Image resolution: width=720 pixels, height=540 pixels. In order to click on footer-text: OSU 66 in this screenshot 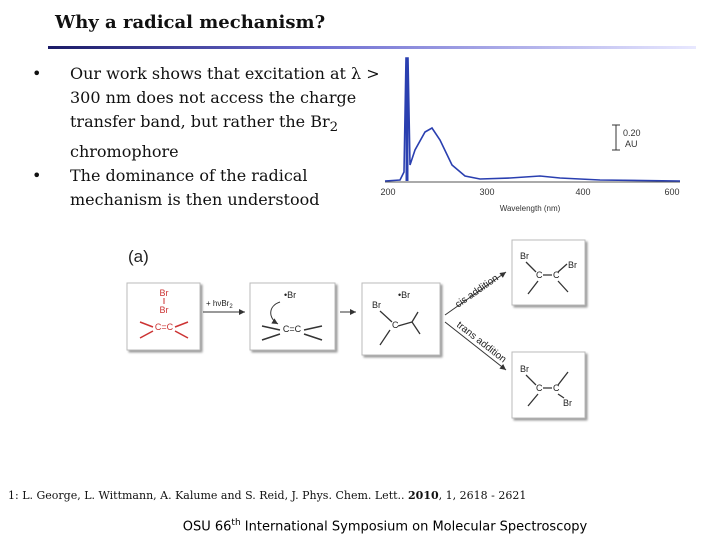, I will do `click(207, 527)`.